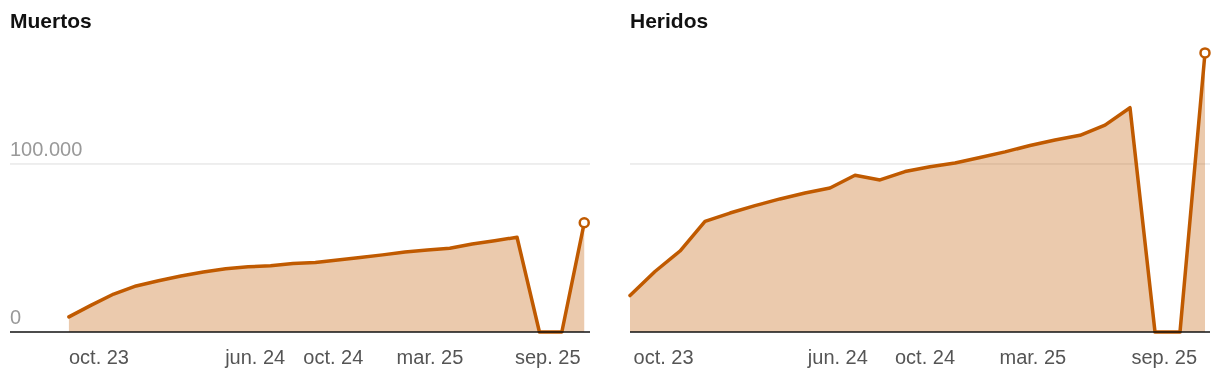 This screenshot has width=1220, height=380. I want to click on chart-title: Heridos, so click(669, 20).